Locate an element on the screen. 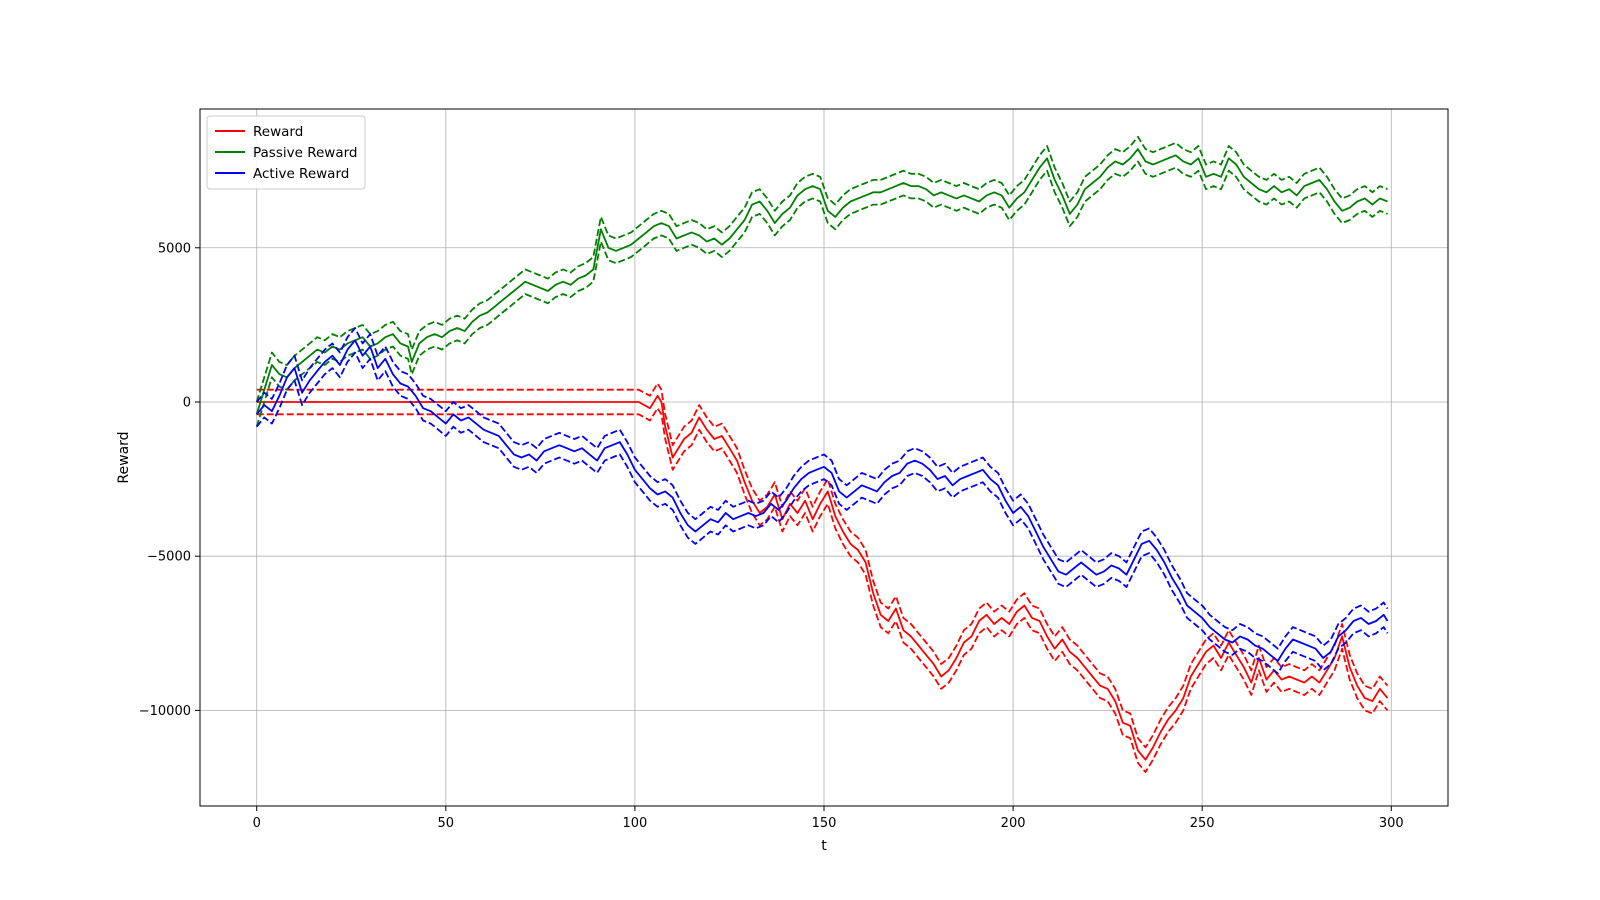  x-tick-label: 250 is located at coordinates (1202, 823).